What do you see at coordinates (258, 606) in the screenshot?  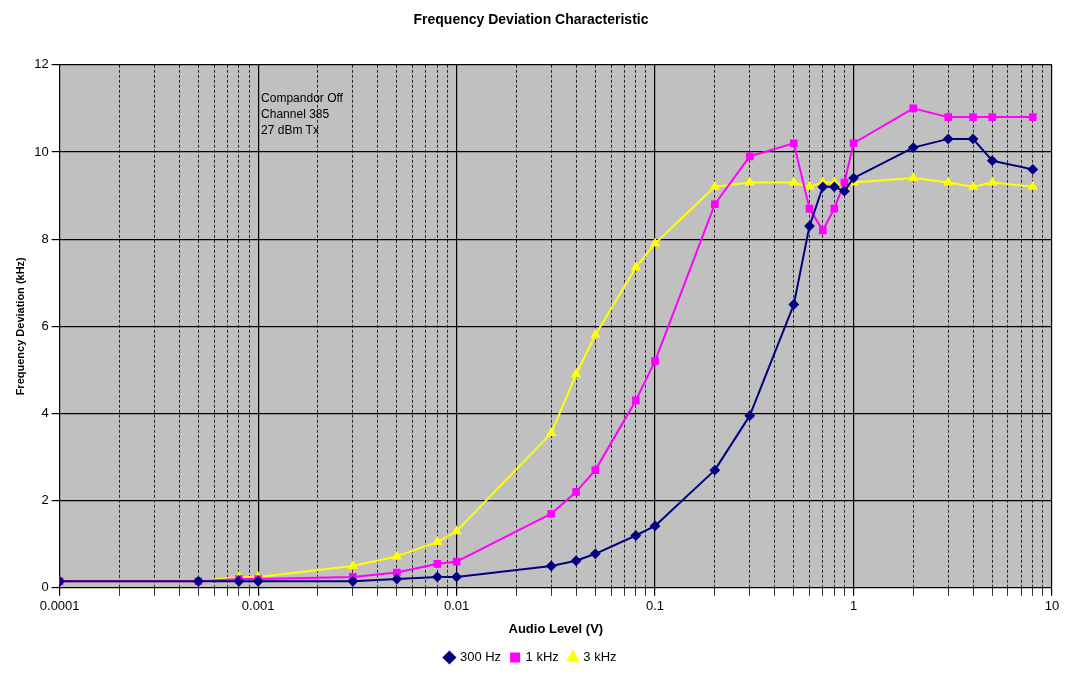 I see `x-tick-label: 0.001` at bounding box center [258, 606].